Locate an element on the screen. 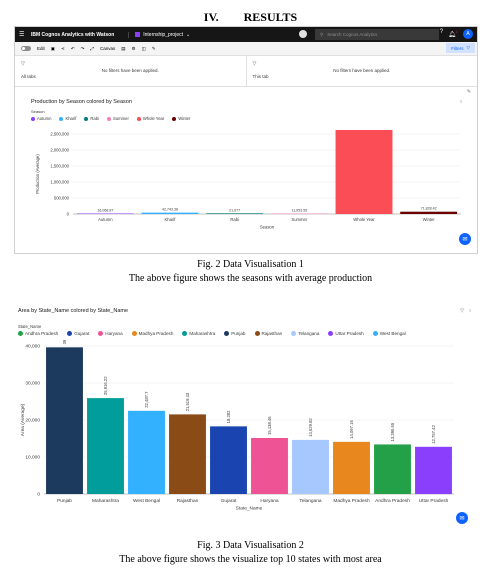  search-icon: ⚲ is located at coordinates (322, 34).